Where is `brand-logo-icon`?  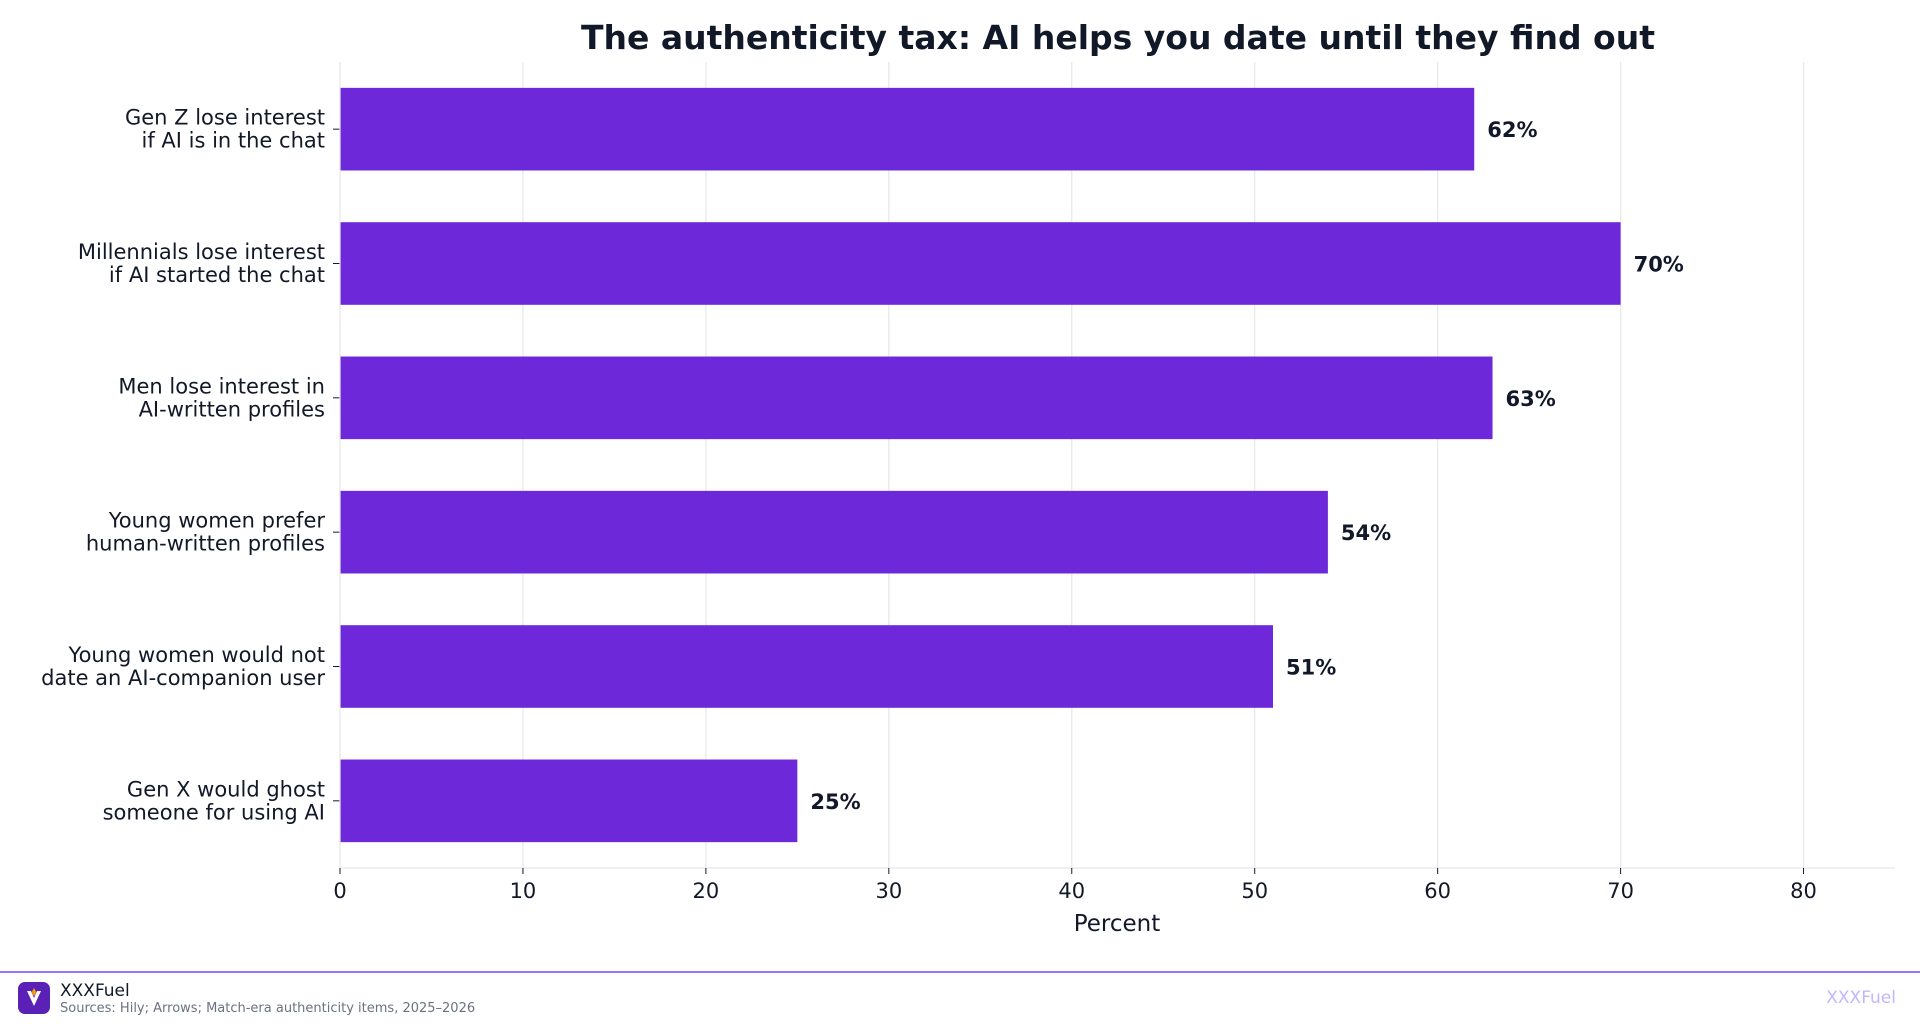 brand-logo-icon is located at coordinates (34, 998).